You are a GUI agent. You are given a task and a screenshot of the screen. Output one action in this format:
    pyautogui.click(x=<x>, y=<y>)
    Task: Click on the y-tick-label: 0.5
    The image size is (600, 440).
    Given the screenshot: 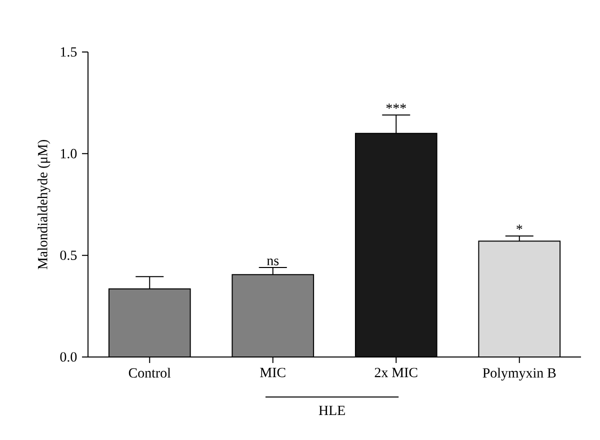 What is the action you would take?
    pyautogui.click(x=68, y=255)
    